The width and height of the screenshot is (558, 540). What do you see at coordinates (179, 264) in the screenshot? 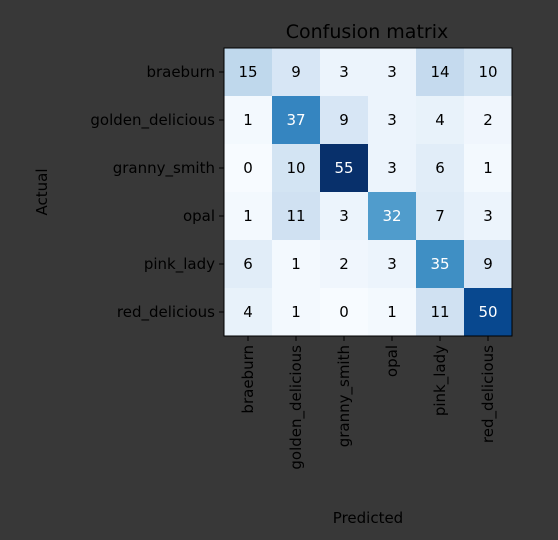
I see `y-tick-label: pink_lady` at bounding box center [179, 264].